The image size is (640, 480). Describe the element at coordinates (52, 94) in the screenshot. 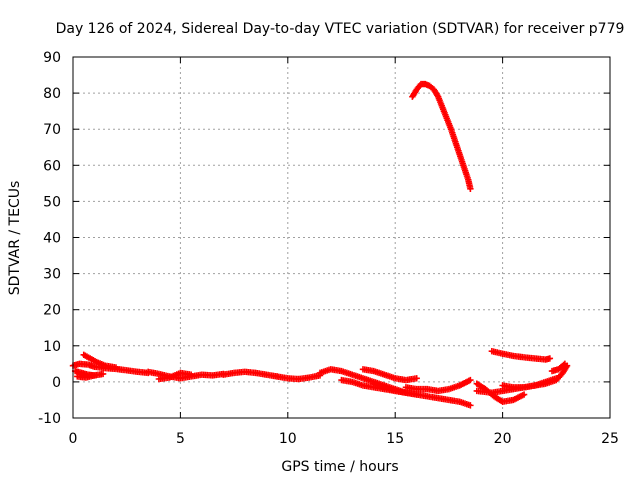

I see `y-tick-label: 80` at that location.